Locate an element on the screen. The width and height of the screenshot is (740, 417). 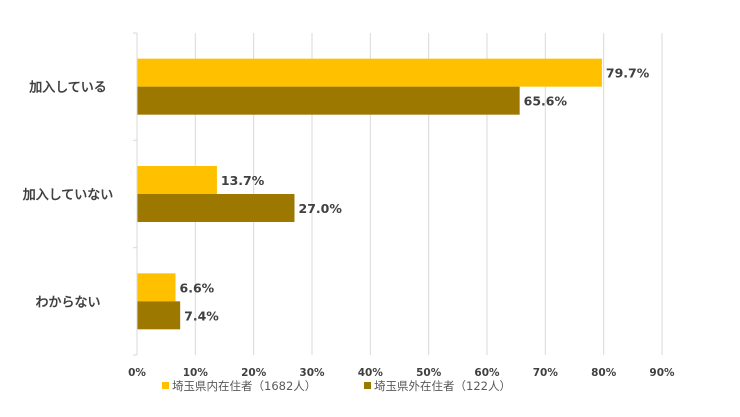
x-tick-label: 0% is located at coordinates (137, 373).